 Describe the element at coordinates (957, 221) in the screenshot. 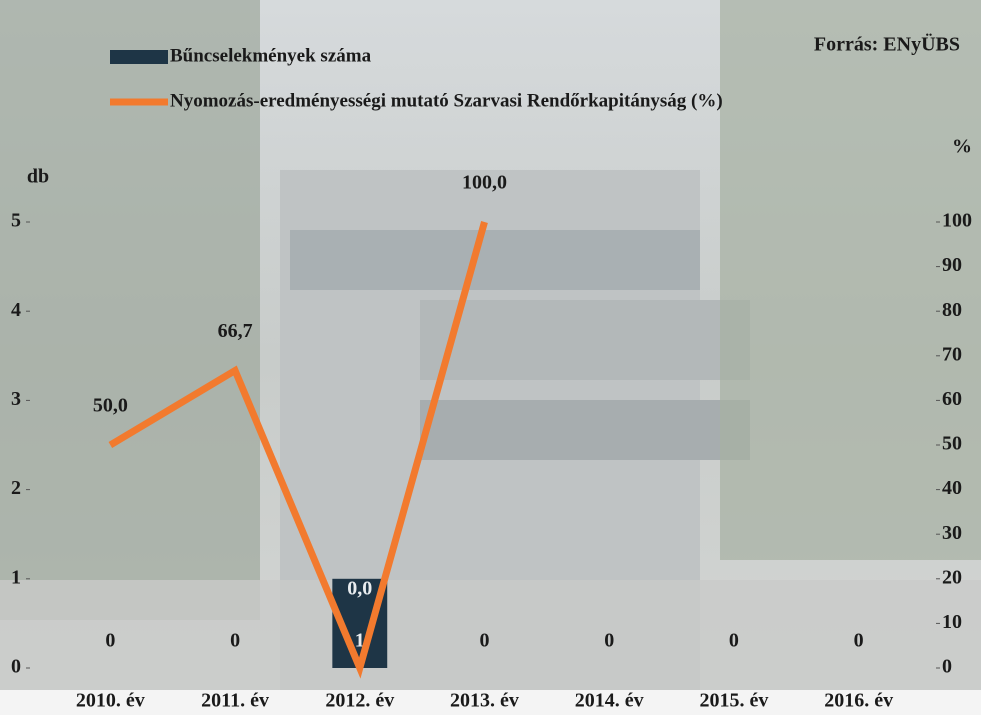

I see `y2-tick-label: 100` at that location.